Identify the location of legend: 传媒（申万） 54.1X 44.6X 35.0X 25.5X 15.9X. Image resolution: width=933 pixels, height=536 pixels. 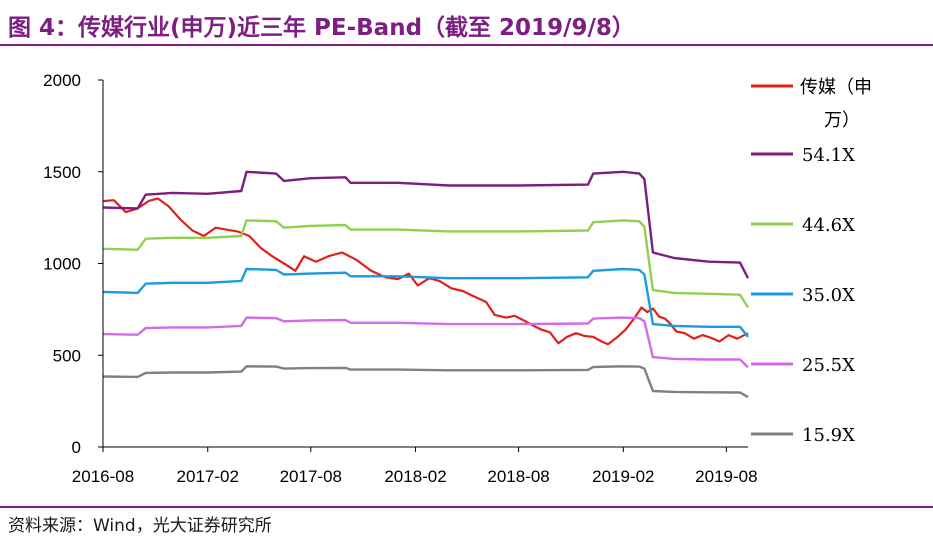
(811, 261).